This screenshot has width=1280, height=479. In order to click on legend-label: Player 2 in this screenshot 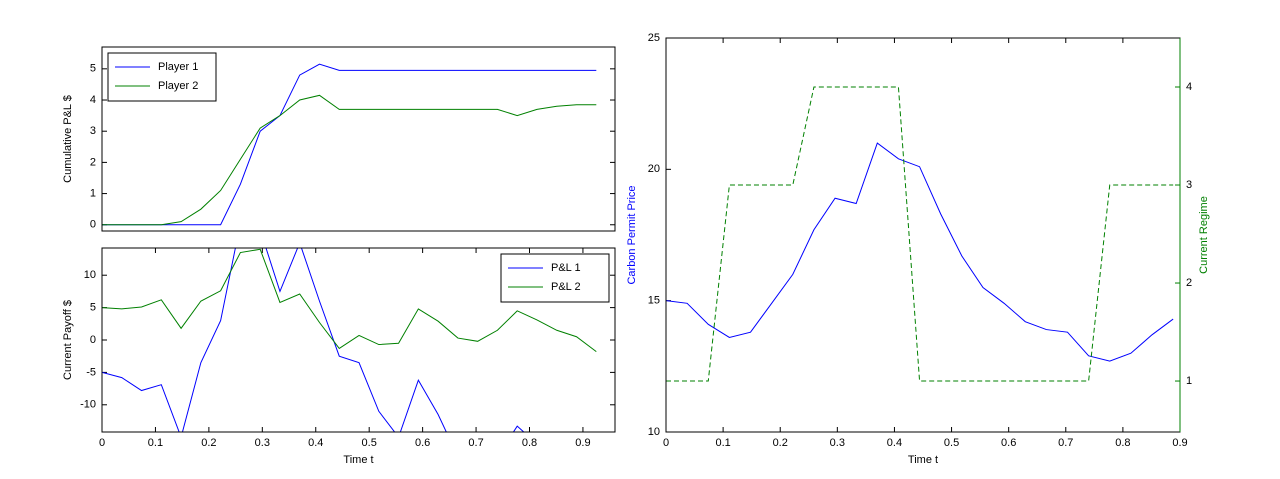, I will do `click(178, 86)`.